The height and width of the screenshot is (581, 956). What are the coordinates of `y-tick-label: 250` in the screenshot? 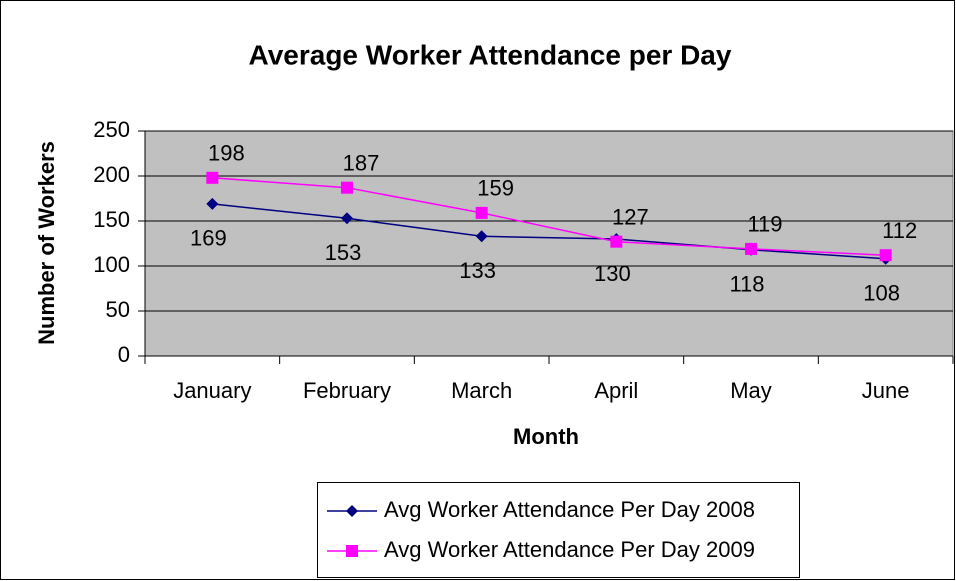 It's located at (111, 129).